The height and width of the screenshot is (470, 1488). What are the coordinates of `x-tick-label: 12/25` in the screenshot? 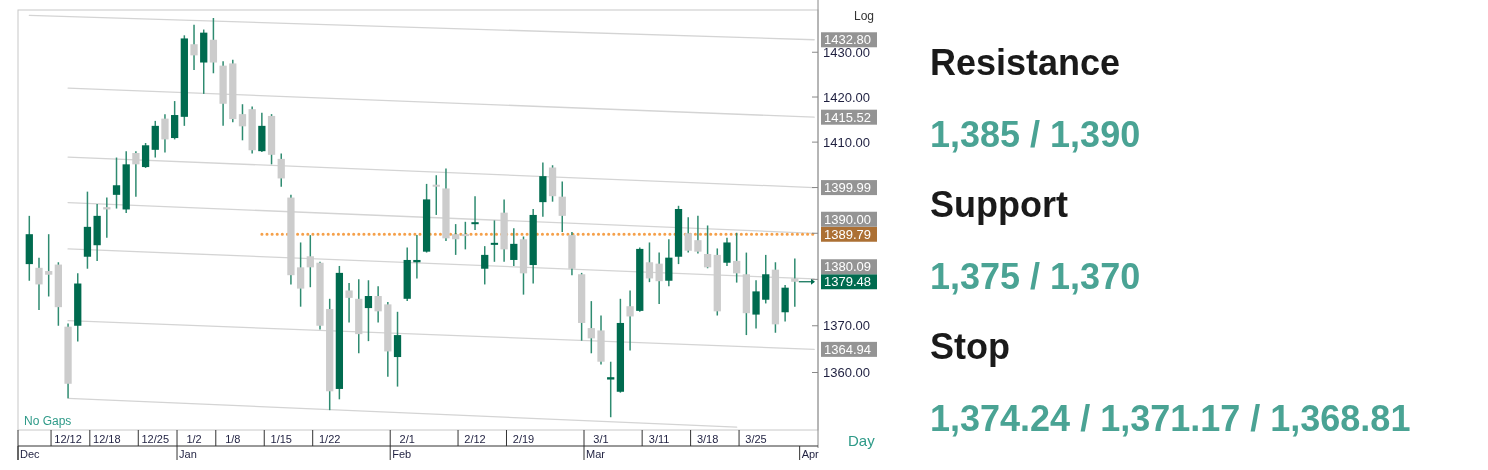 It's located at (155, 439).